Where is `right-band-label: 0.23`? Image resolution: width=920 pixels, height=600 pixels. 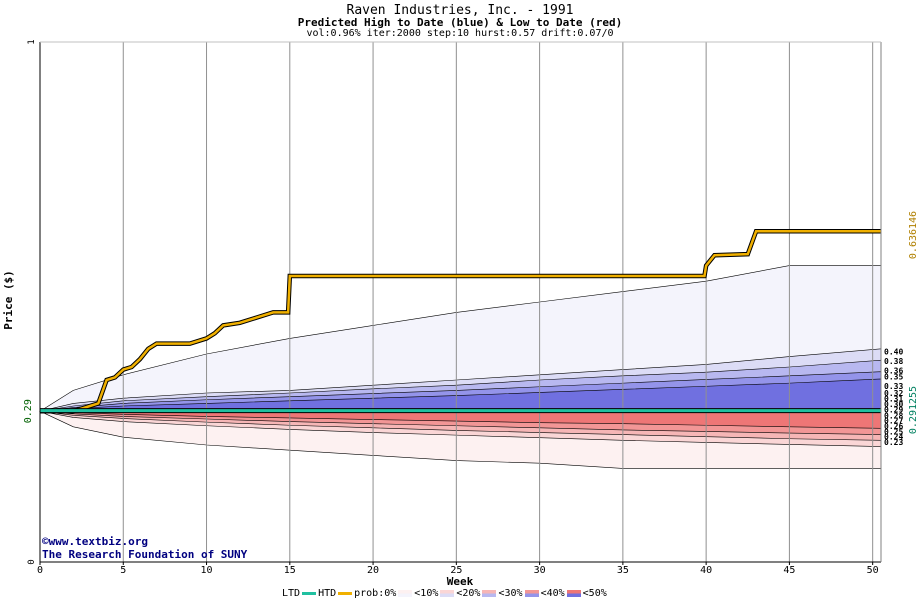 right-band-label: 0.23 is located at coordinates (893, 442).